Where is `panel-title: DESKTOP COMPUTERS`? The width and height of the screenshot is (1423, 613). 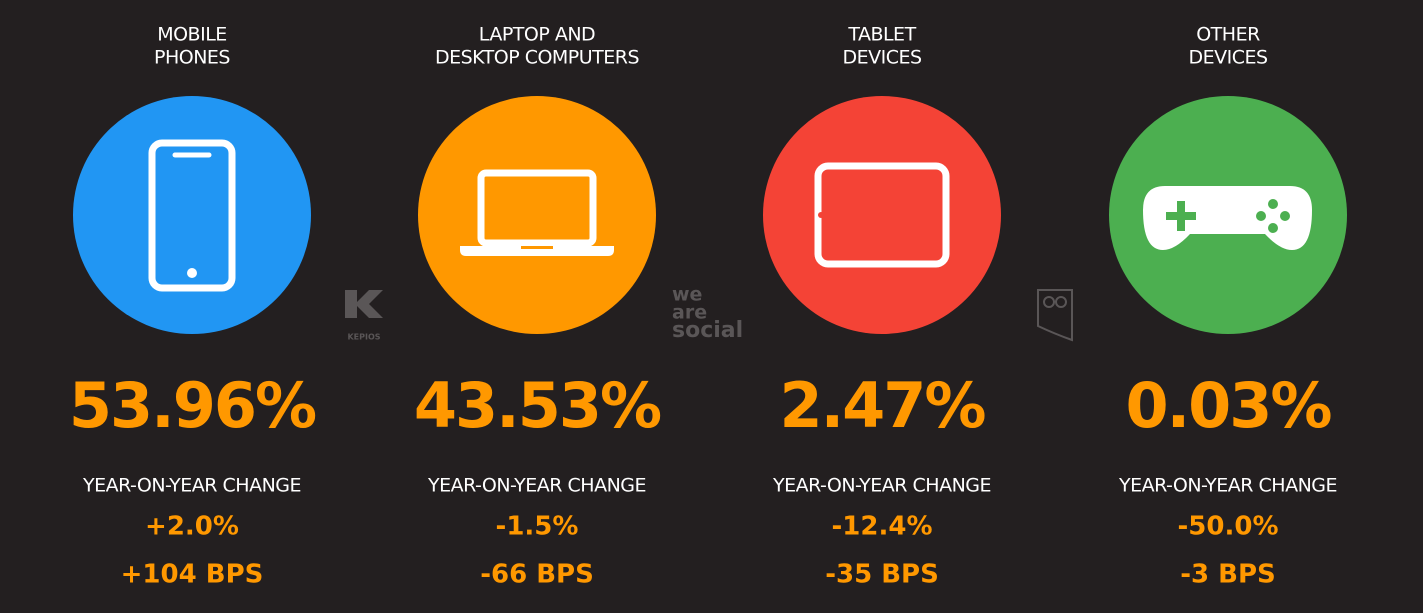
panel-title: DESKTOP COMPUTERS is located at coordinates (537, 58).